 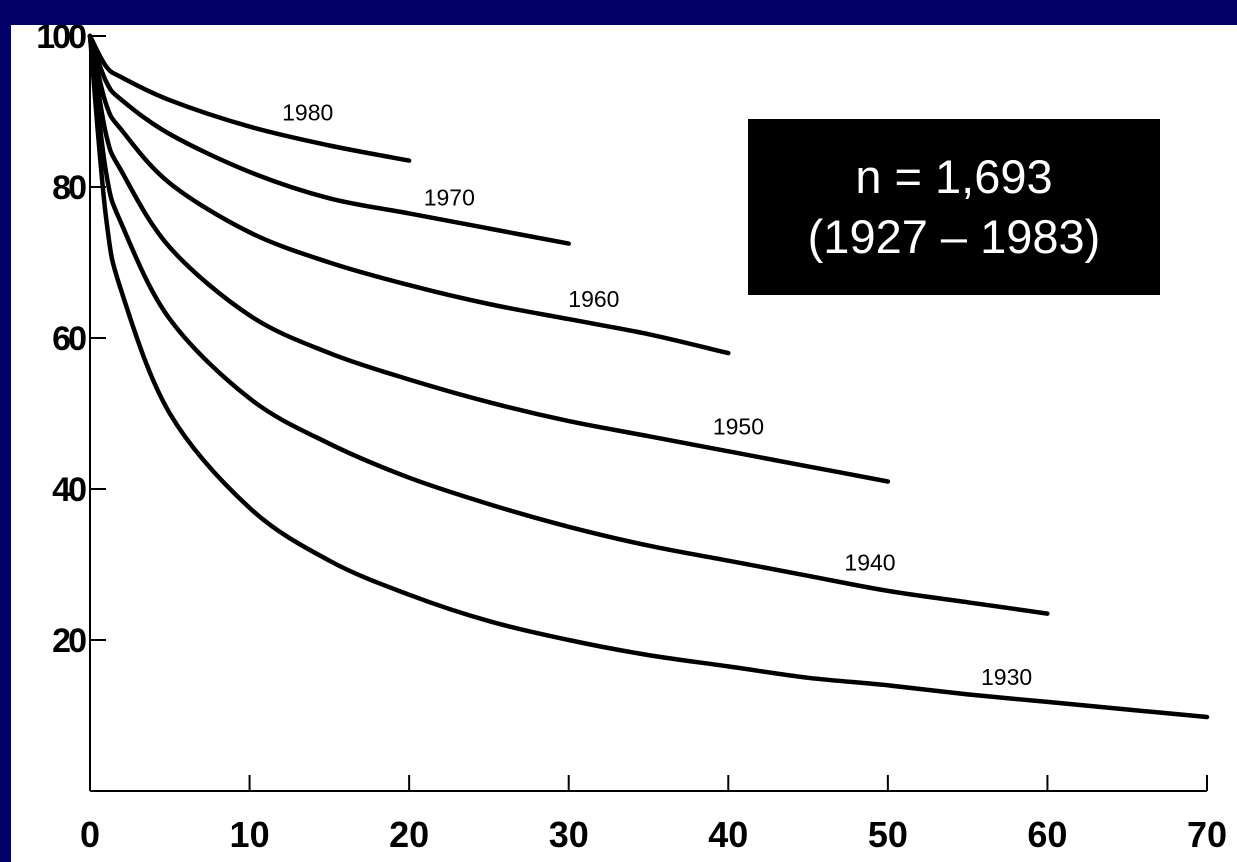 What do you see at coordinates (1006, 677) in the screenshot?
I see `curve-label-1930: 1930` at bounding box center [1006, 677].